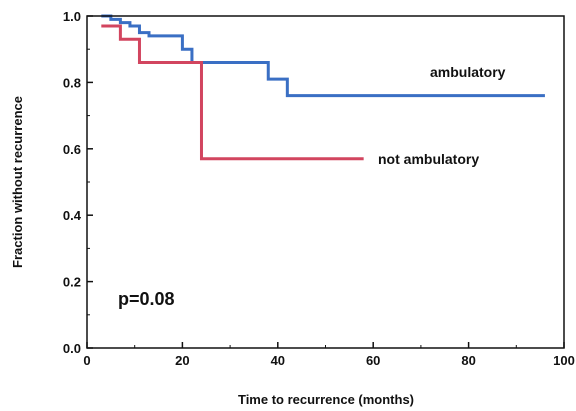 This screenshot has height=411, width=576. I want to click on p-value-annotation: p=0.08, so click(146, 299).